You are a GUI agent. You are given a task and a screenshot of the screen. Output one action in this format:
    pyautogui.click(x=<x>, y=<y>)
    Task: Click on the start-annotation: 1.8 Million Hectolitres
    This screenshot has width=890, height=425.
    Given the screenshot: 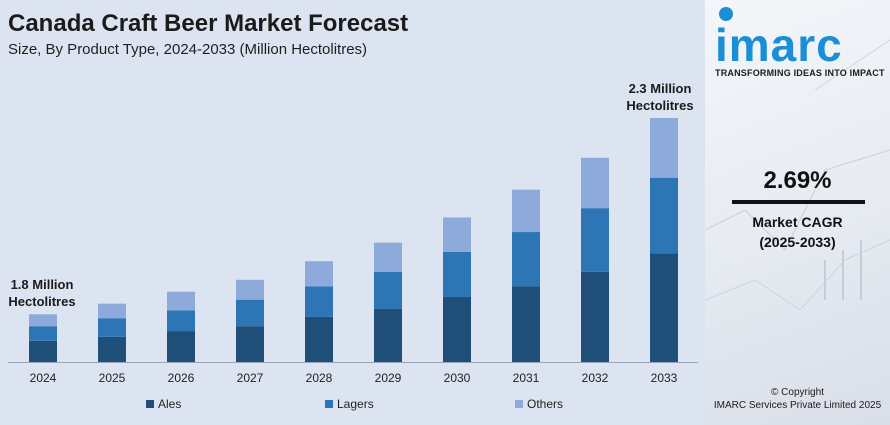 What is the action you would take?
    pyautogui.click(x=42, y=293)
    